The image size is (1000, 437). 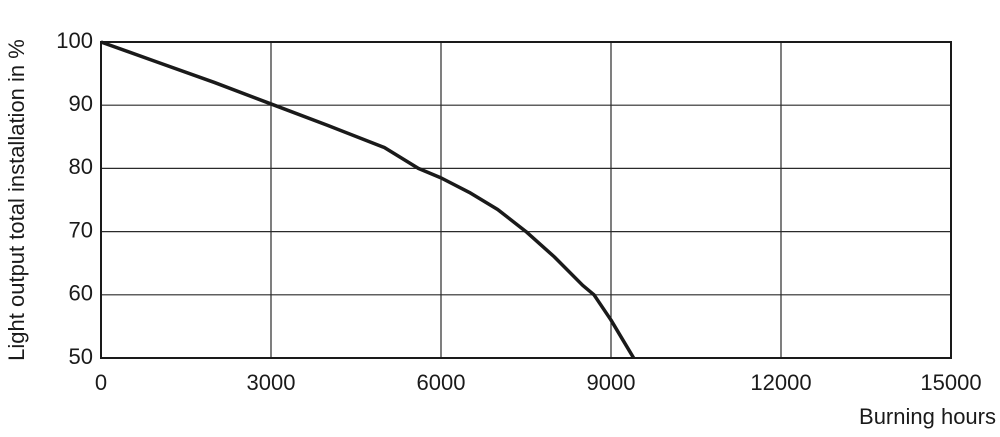 I want to click on x-tick-label: 3000, so click(x=271, y=382).